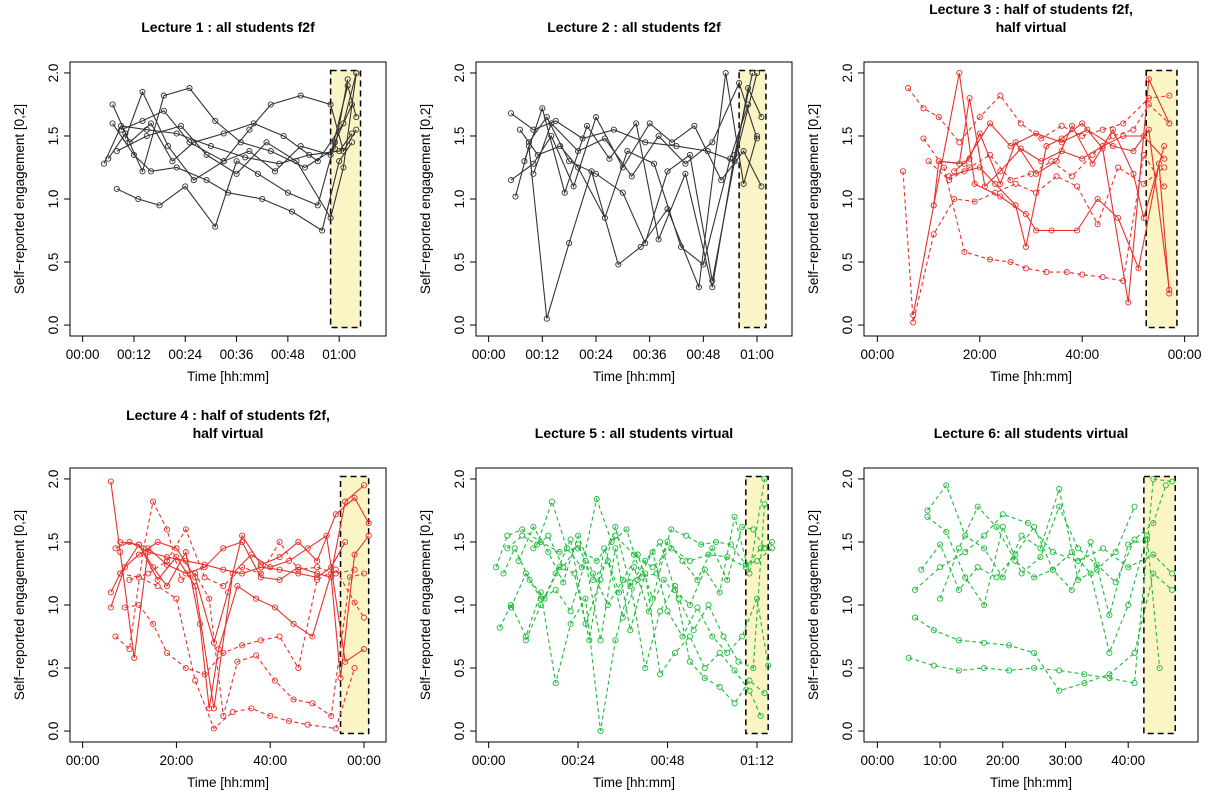  Describe the element at coordinates (53, 325) in the screenshot. I see `y-tick-label: 0.0` at that location.